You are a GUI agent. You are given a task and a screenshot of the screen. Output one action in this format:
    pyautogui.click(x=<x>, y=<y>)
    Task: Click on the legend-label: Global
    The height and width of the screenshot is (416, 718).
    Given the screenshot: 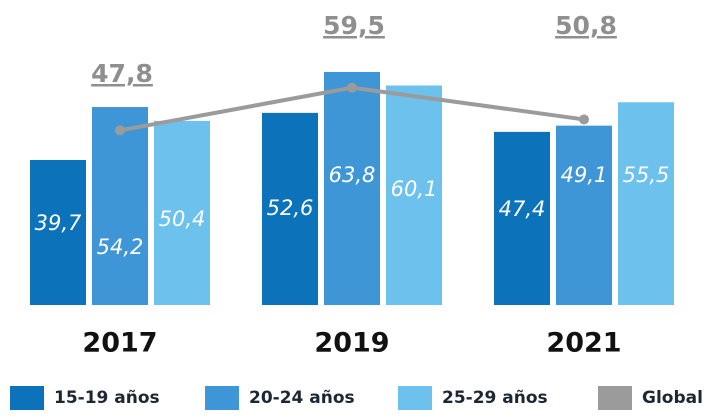 What is the action you would take?
    pyautogui.click(x=672, y=398)
    